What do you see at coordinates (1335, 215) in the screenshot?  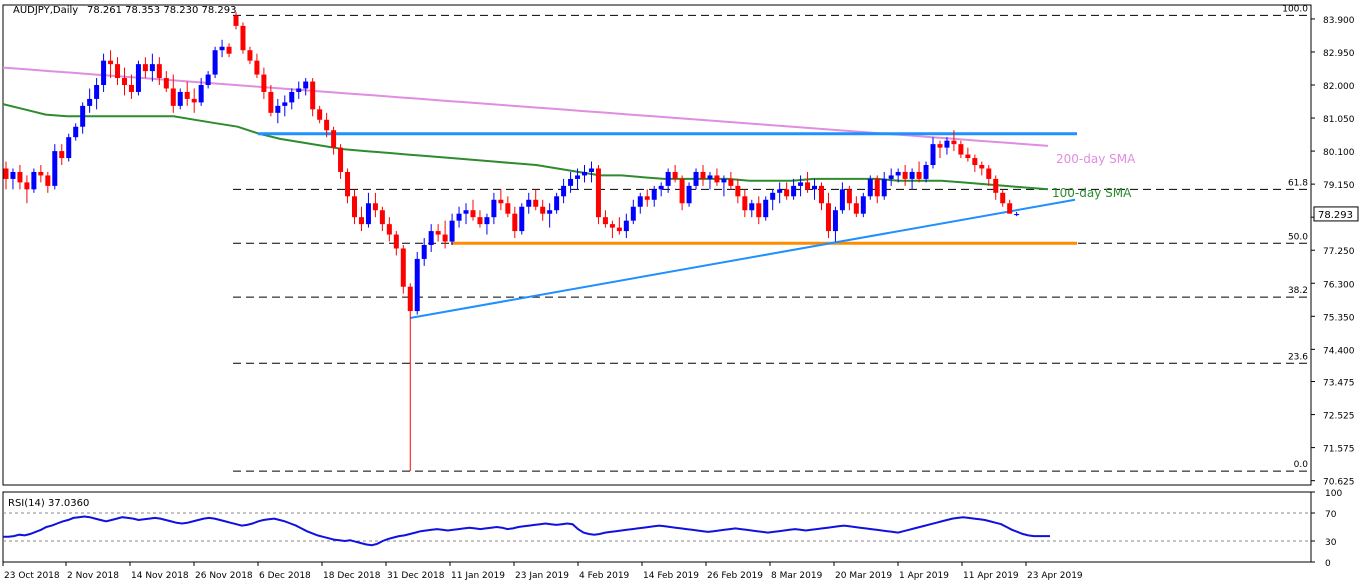 I see `last-price-label: 78.293` at bounding box center [1335, 215].